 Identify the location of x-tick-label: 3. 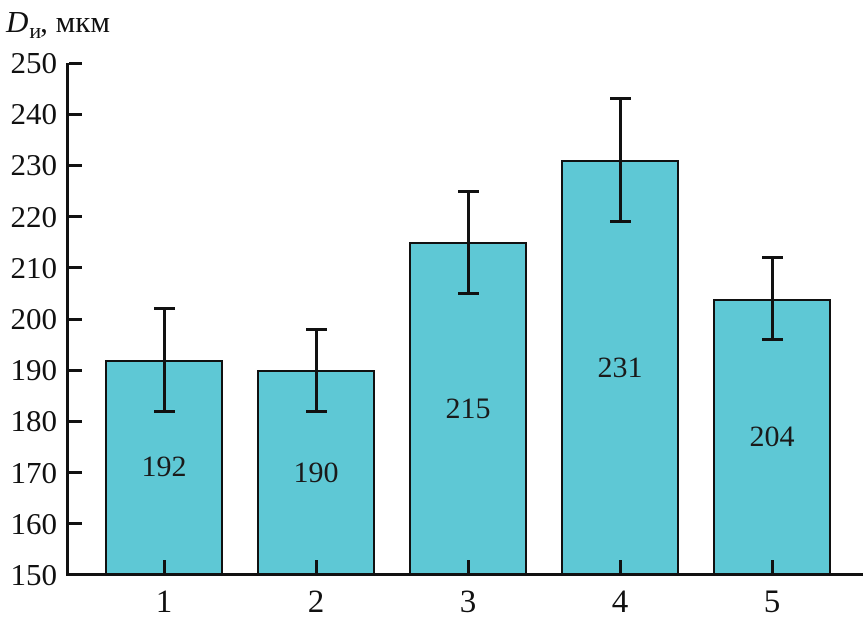
(468, 602).